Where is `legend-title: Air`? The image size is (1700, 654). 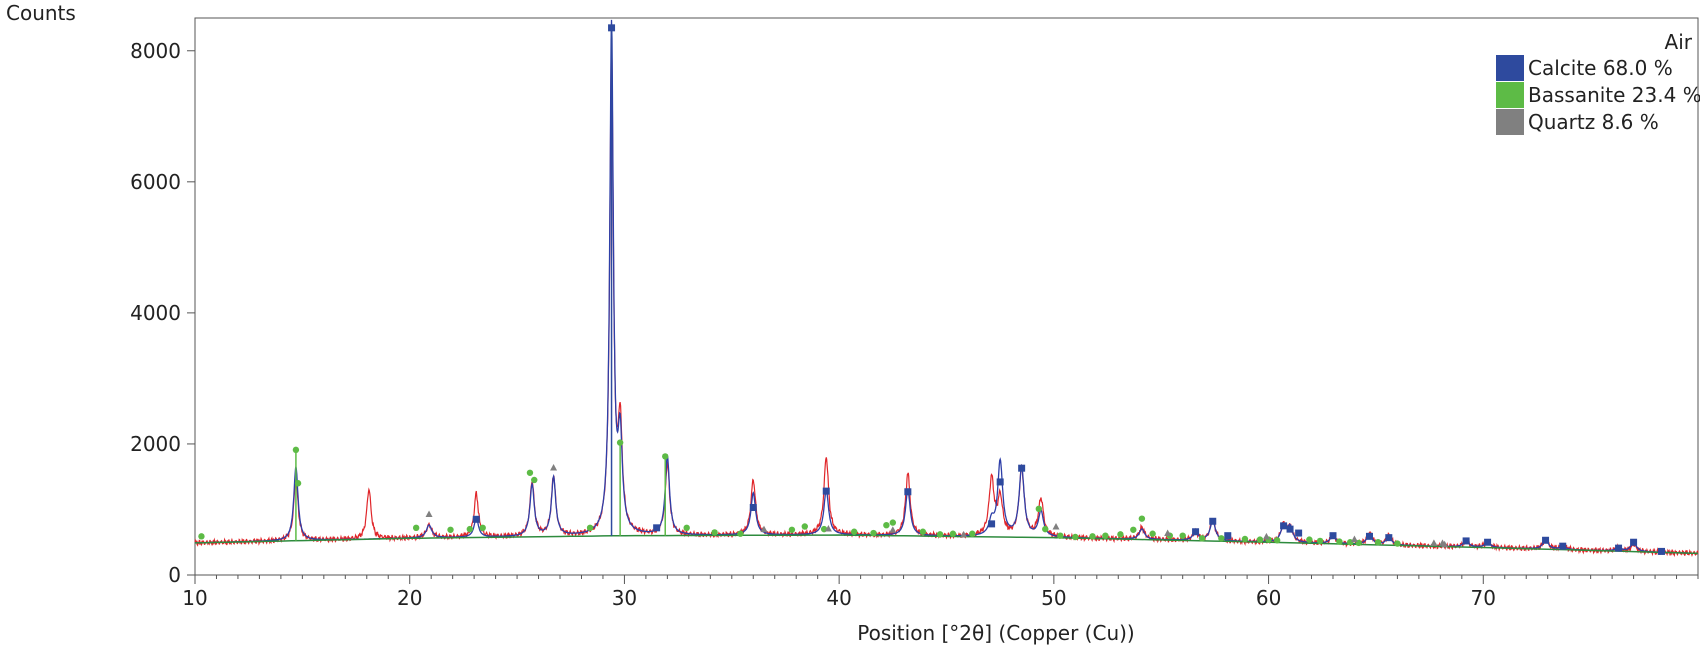 legend-title: Air is located at coordinates (1679, 42).